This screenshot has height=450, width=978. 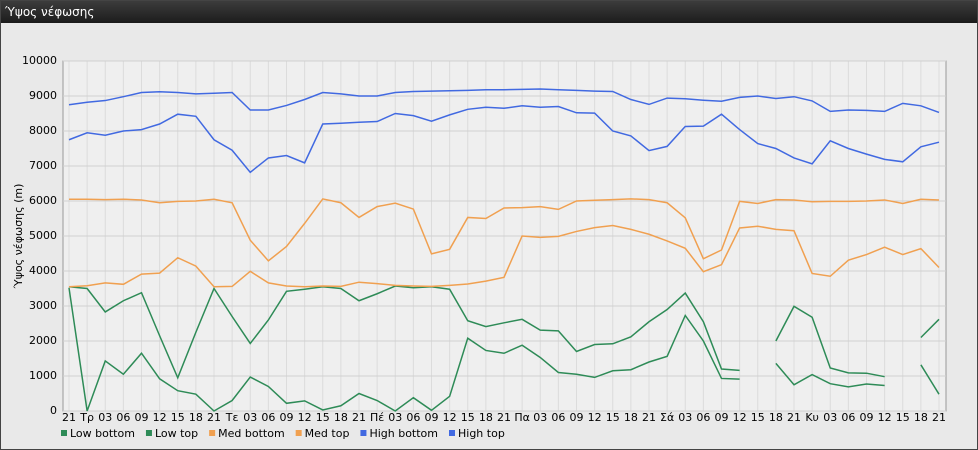 I want to click on y-tick-label: 0, so click(x=53, y=410).